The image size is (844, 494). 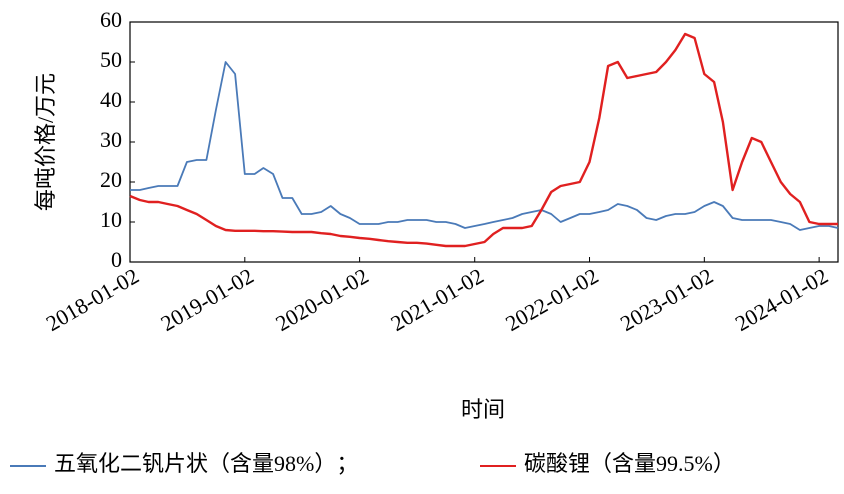 I want to click on y-tick-label: 20, so click(x=111, y=179).